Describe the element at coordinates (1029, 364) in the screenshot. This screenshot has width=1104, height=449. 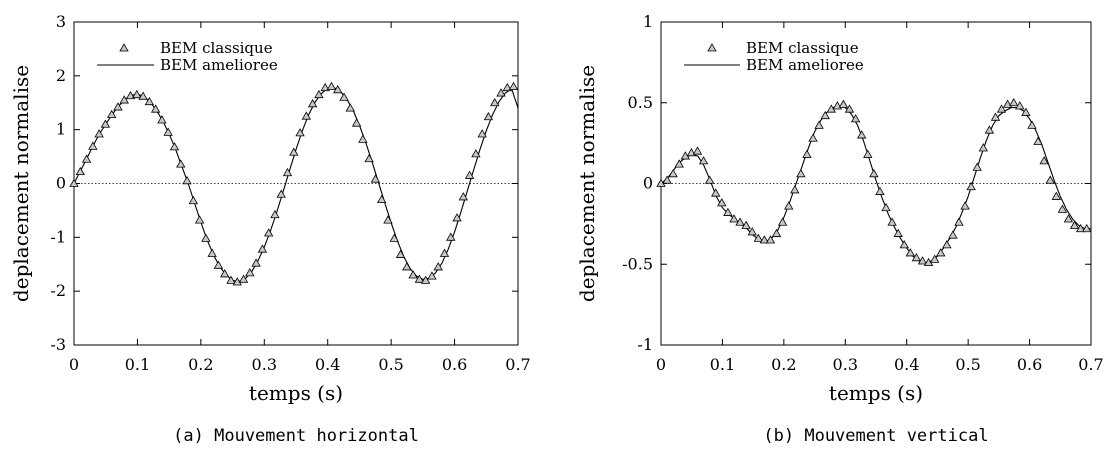
I see `x-tick-label: 0.6` at that location.